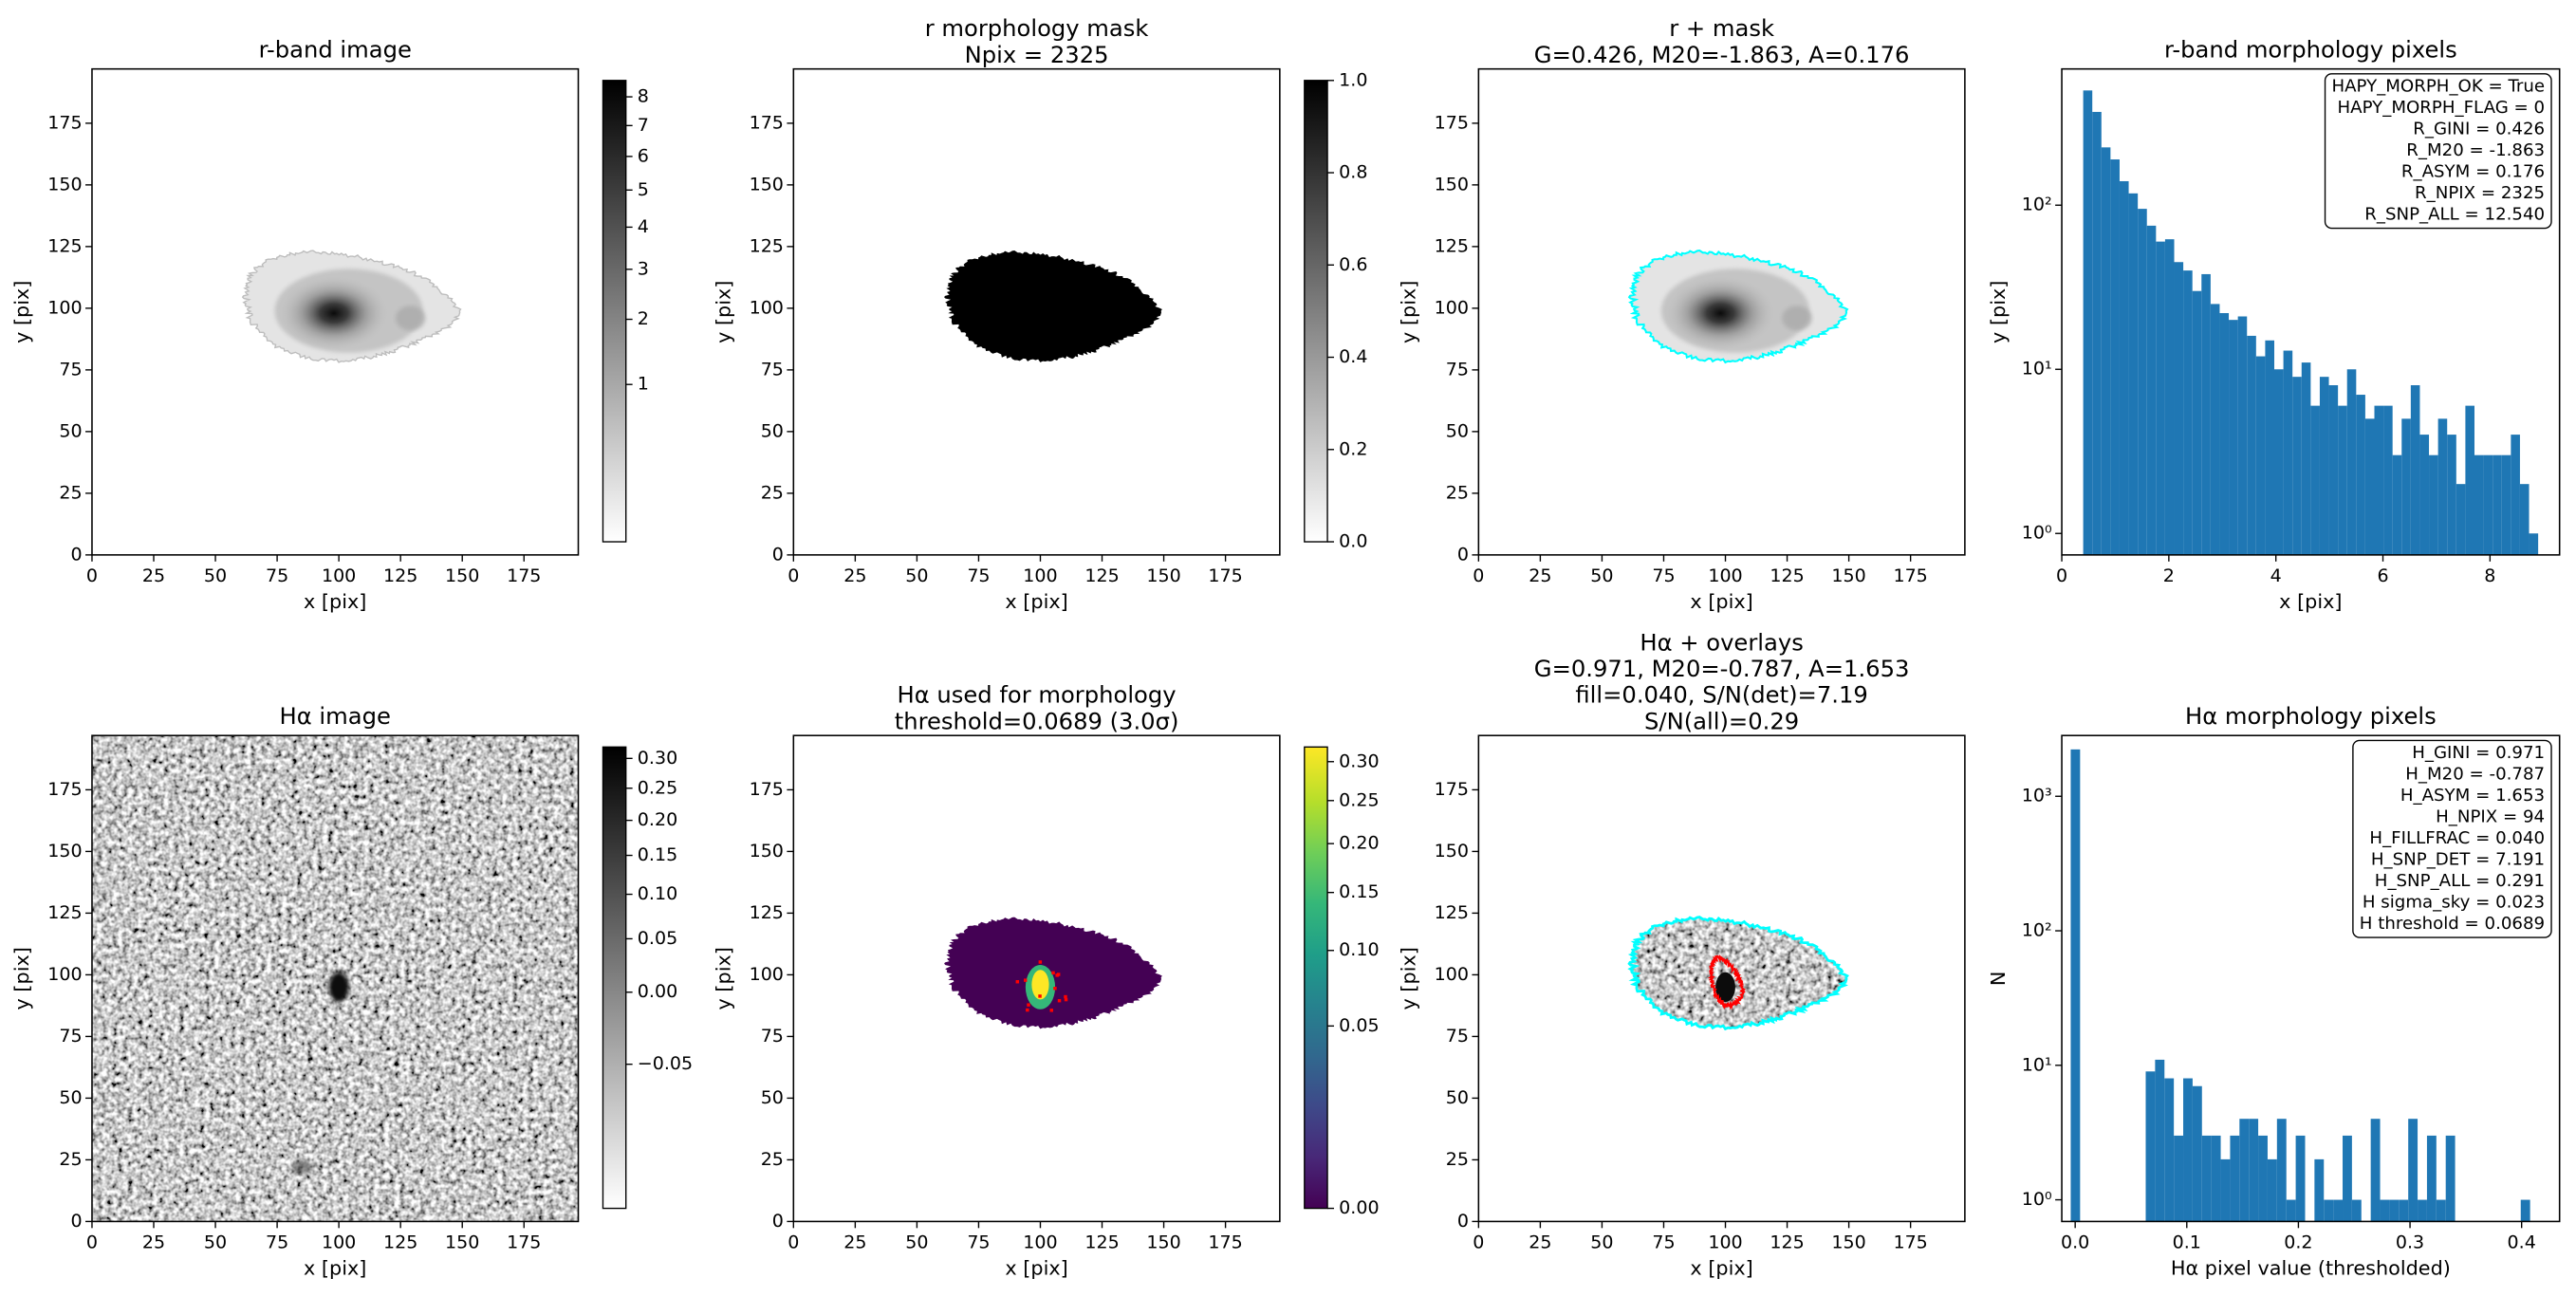 The image size is (2576, 1297). I want to click on galaxy-core, so click(334, 313).